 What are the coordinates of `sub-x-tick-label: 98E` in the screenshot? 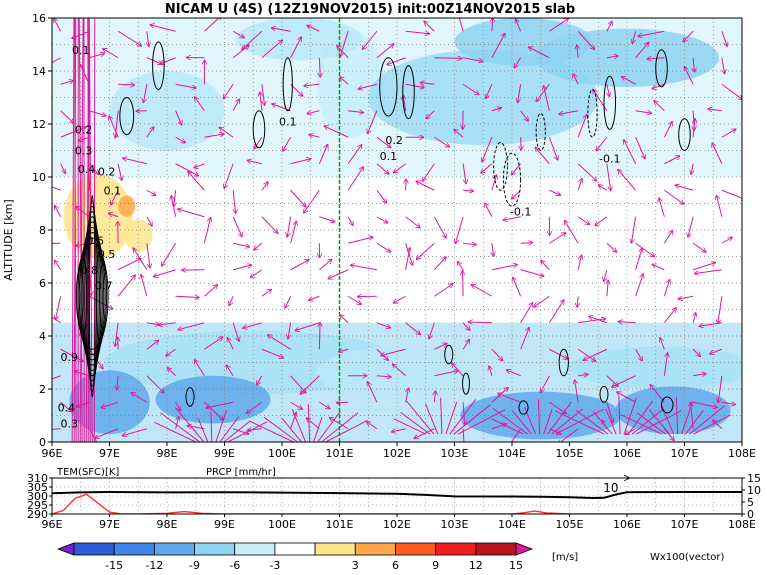 It's located at (167, 524).